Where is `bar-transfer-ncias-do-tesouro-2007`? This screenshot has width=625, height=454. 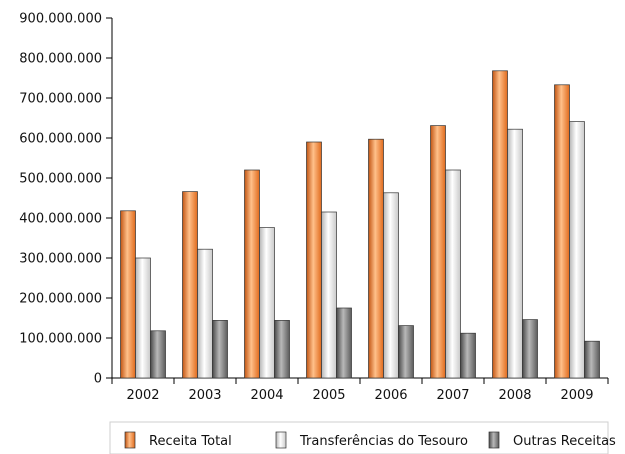 bar-transfer-ncias-do-tesouro-2007 is located at coordinates (453, 274).